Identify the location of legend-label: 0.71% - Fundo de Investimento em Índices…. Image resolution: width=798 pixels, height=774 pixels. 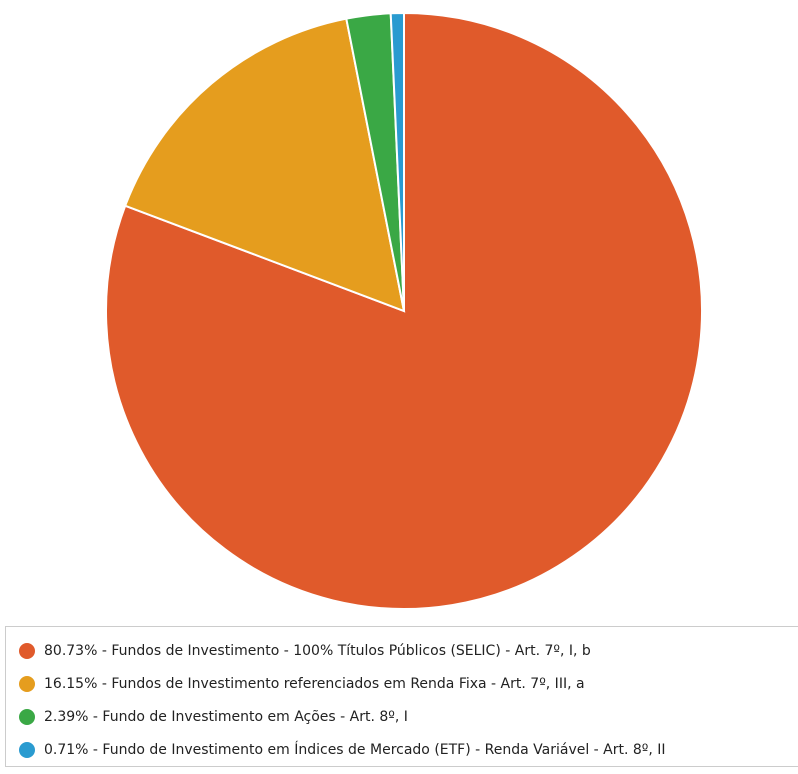
(355, 749).